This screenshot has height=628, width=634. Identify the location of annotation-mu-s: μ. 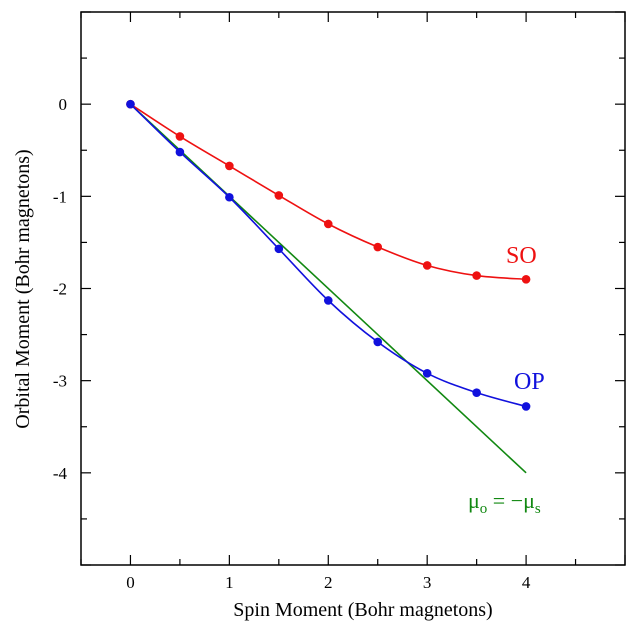
(529, 500).